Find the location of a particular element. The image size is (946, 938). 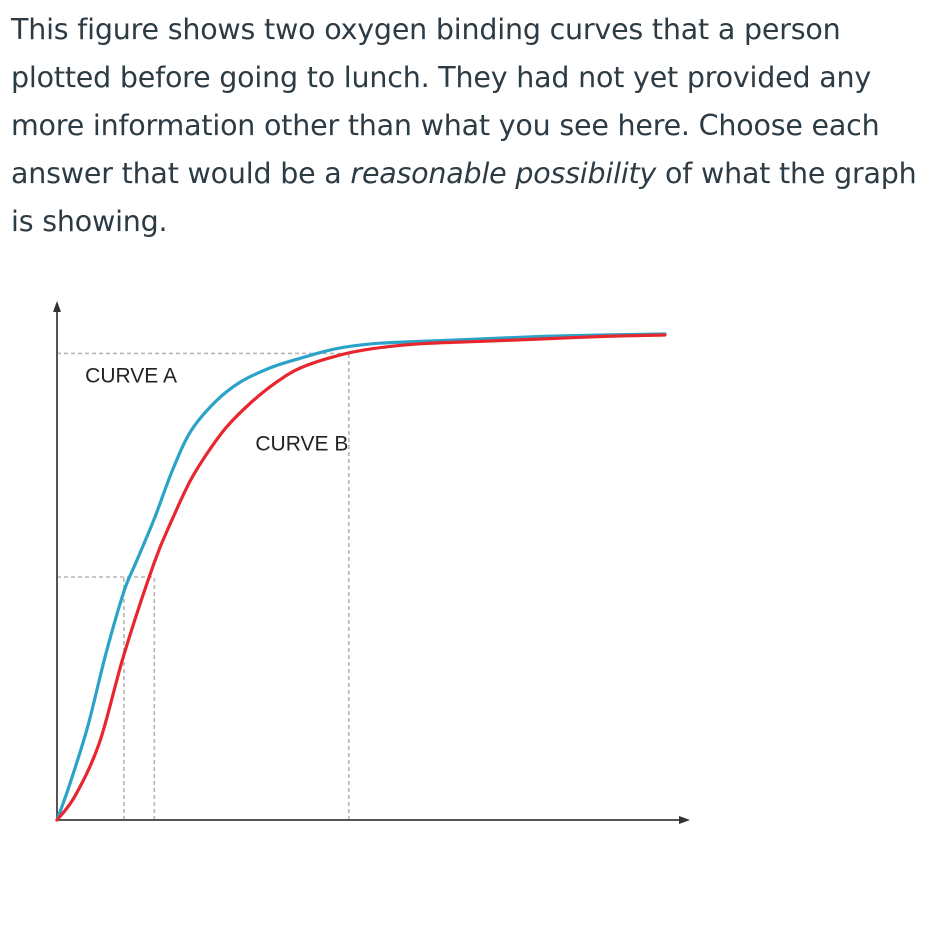

y-axis-arrow is located at coordinates (57, 306).